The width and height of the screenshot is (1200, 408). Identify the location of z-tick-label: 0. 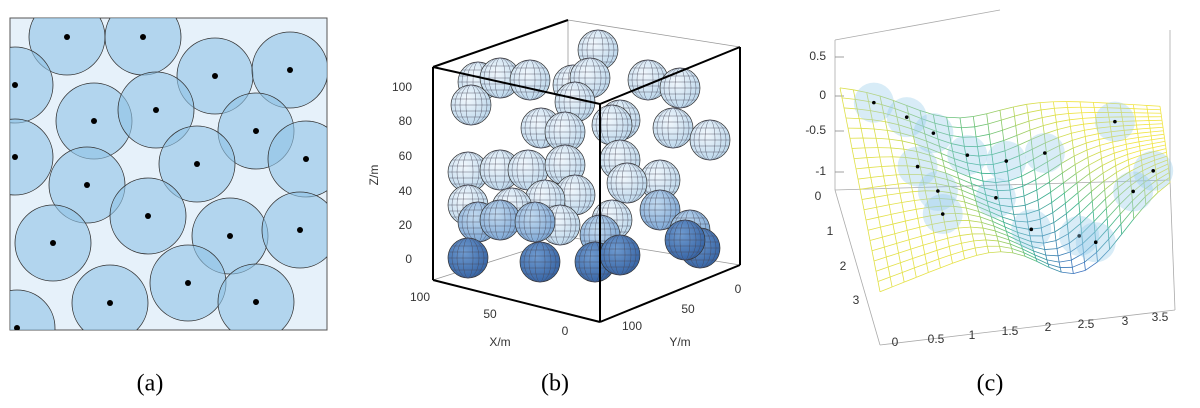
(822, 95).